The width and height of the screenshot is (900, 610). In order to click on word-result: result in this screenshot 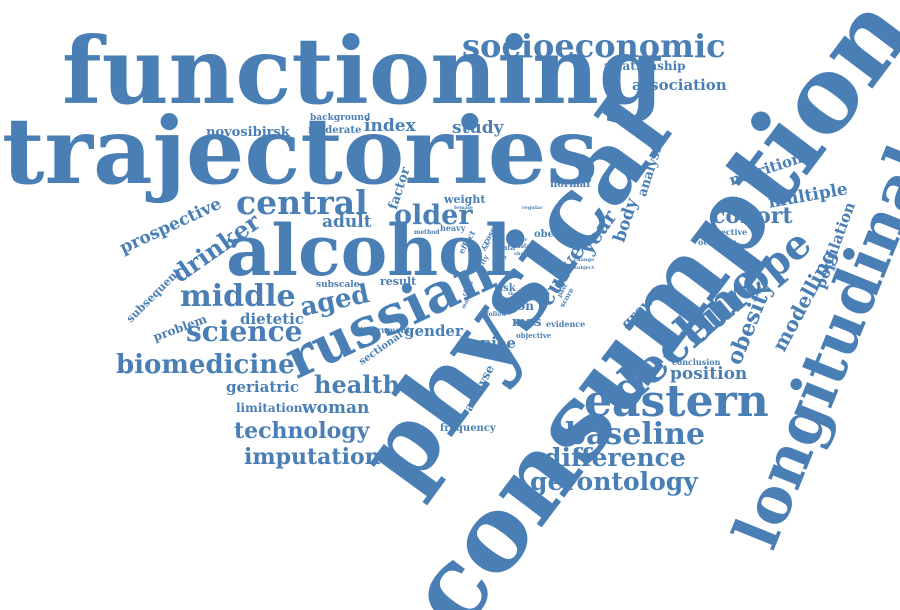, I will do `click(398, 281)`.